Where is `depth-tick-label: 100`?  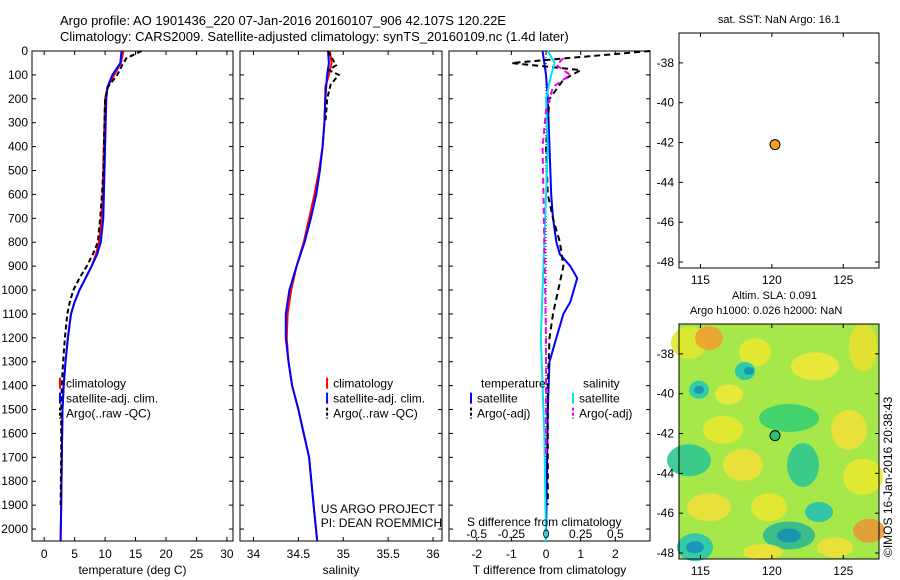
depth-tick-label: 100 is located at coordinates (18, 75).